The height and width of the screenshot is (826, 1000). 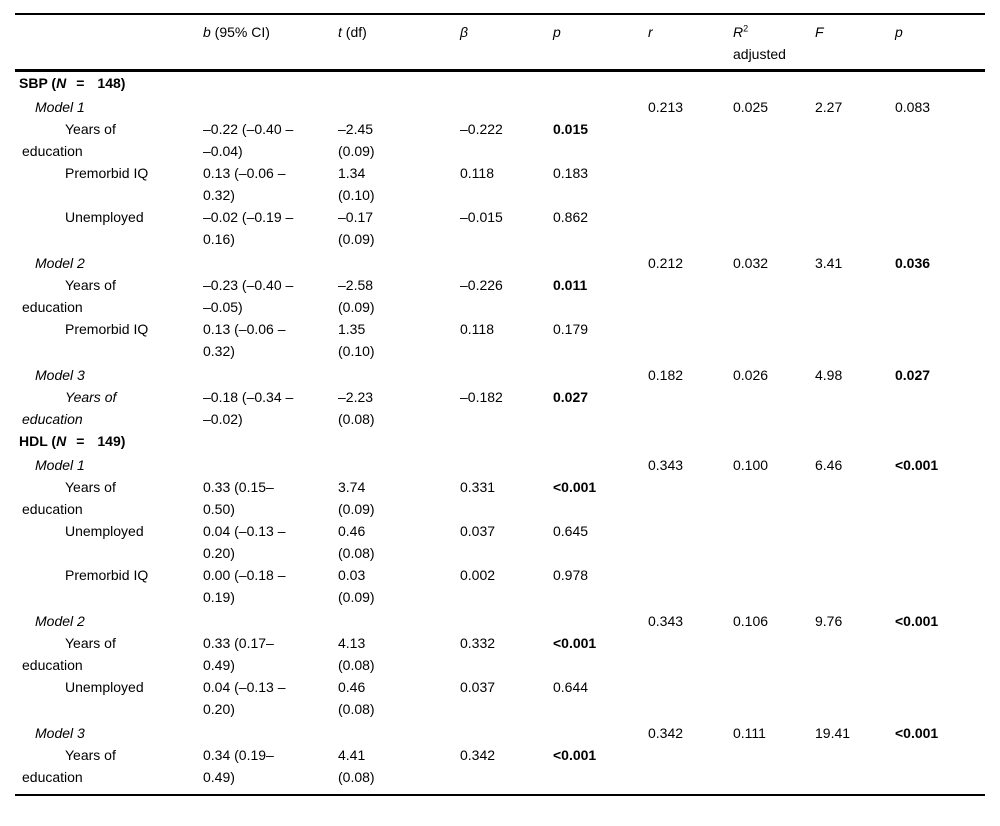 I want to click on f-value-text: 9.76, so click(x=829, y=621).